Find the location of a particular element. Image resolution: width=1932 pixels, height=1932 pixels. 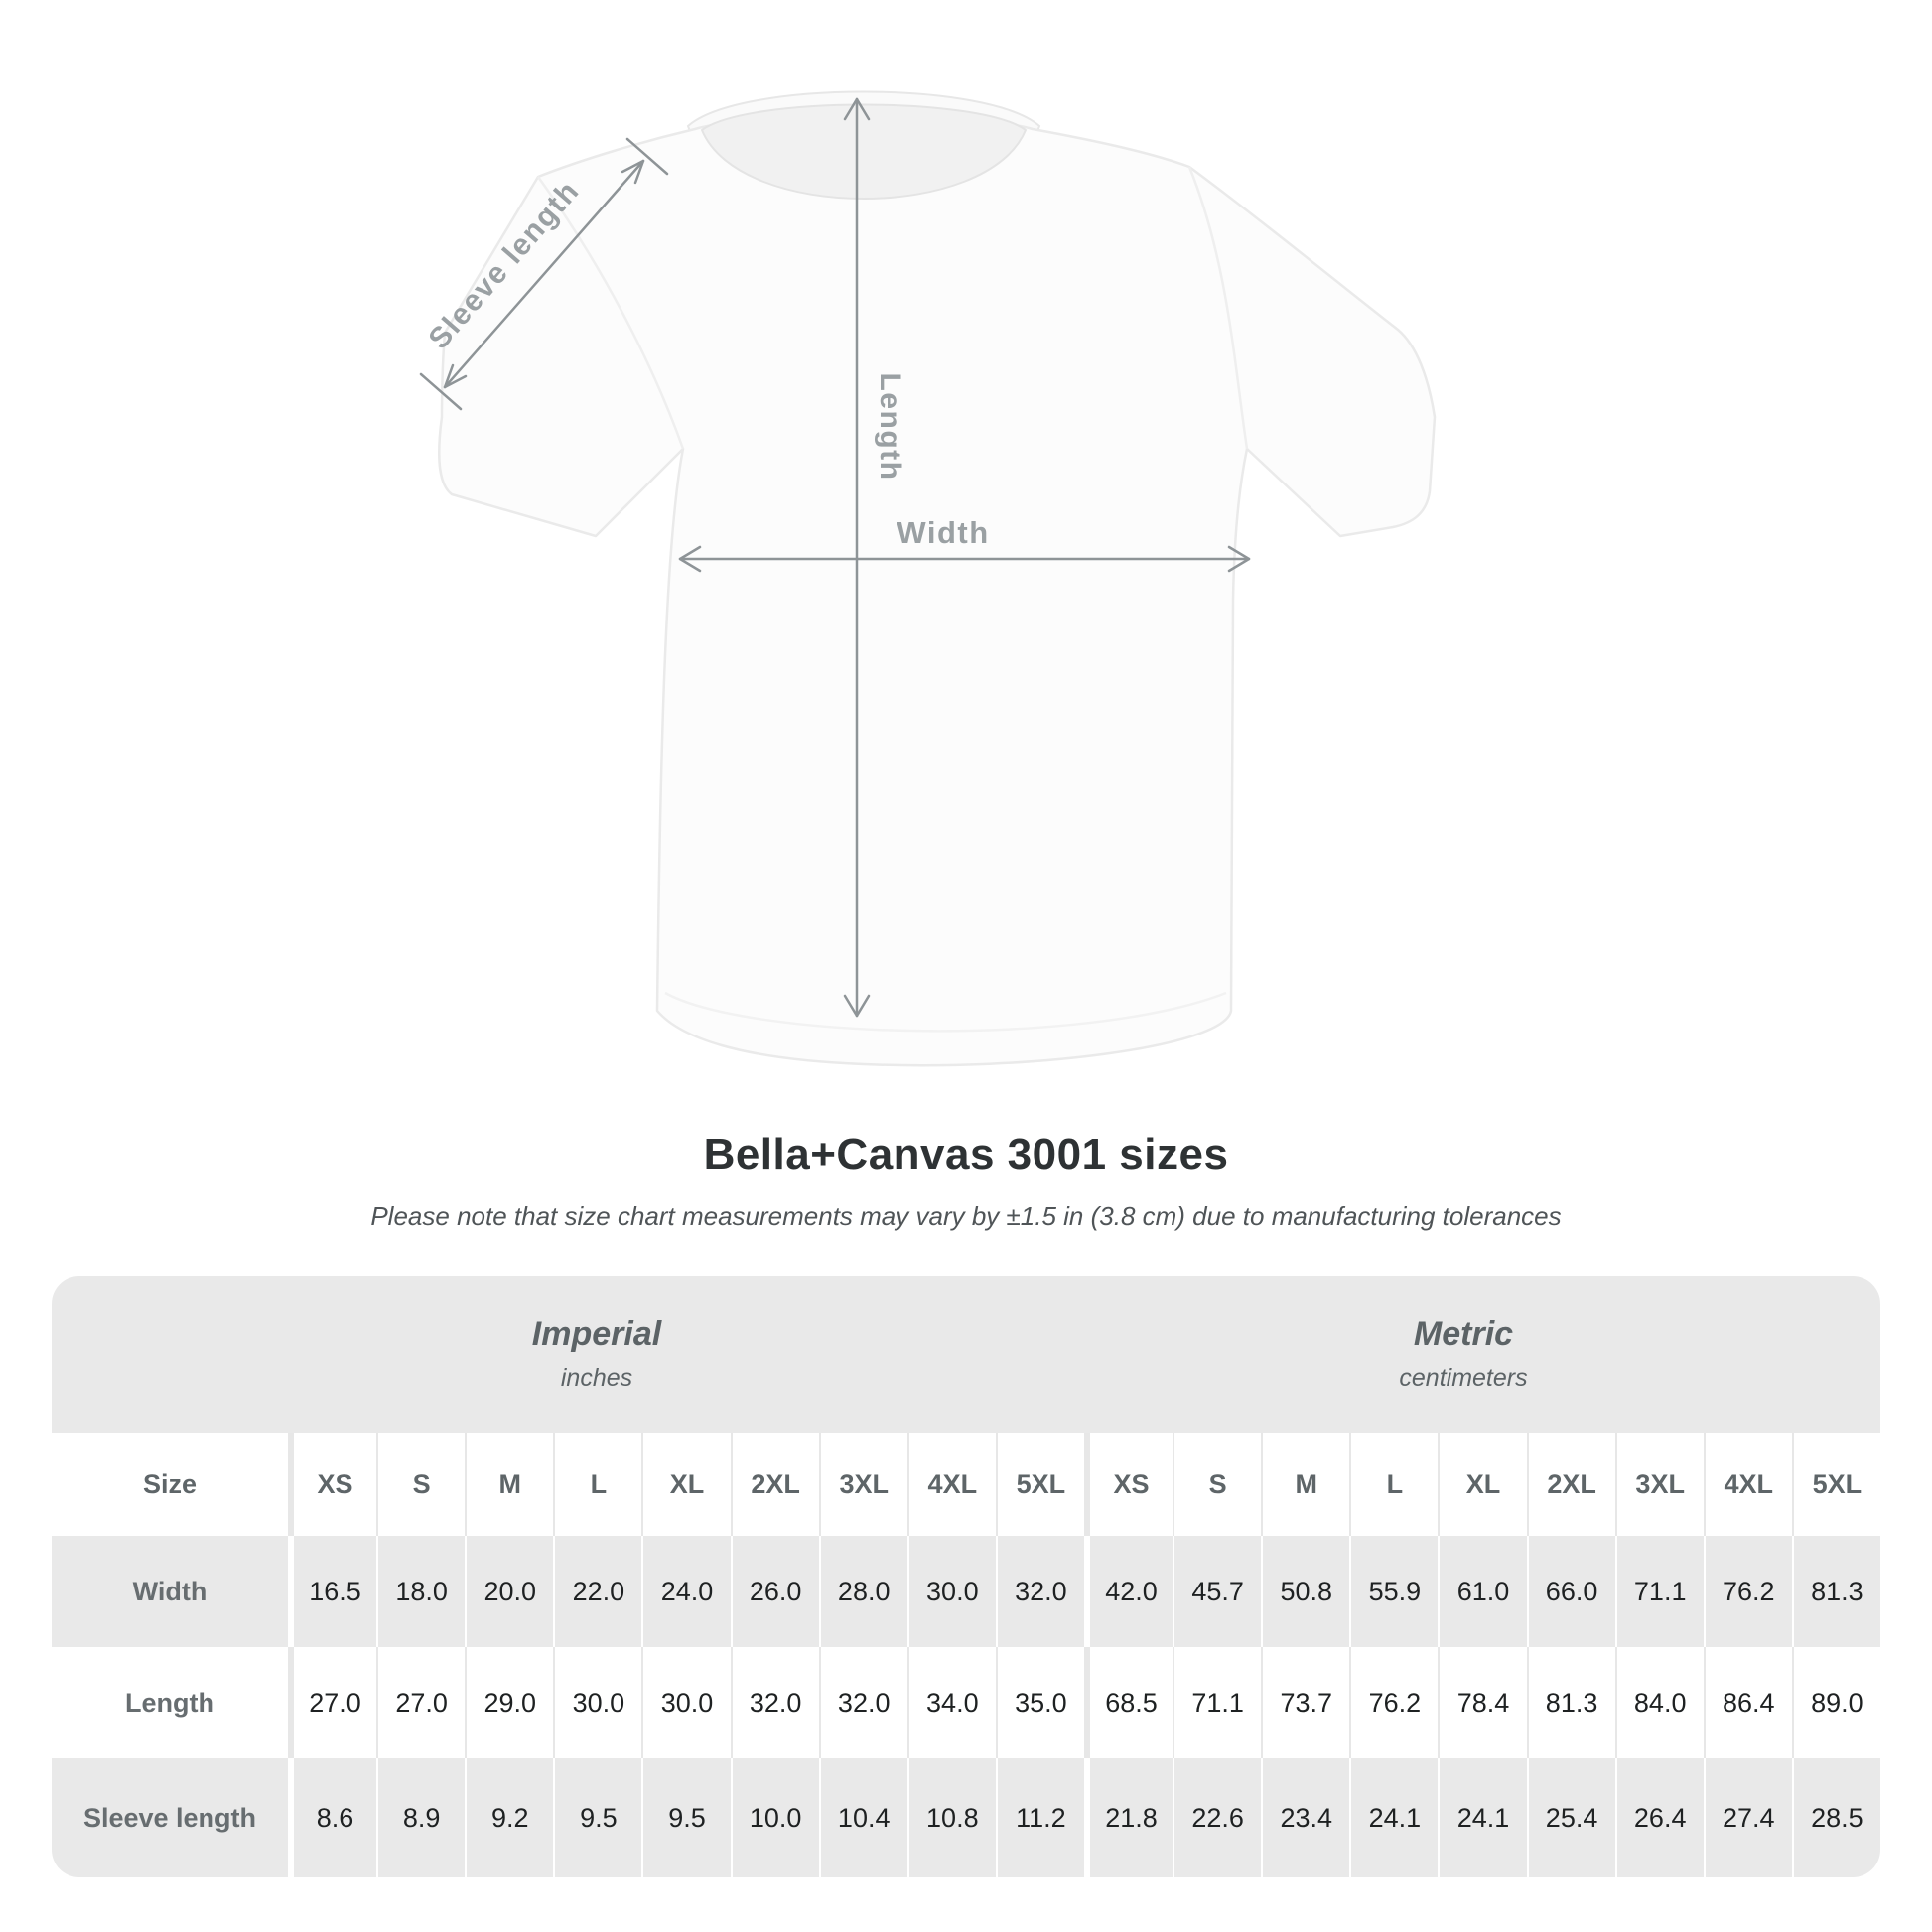

imperial-size-column-header: 3XL is located at coordinates (862, 1485).